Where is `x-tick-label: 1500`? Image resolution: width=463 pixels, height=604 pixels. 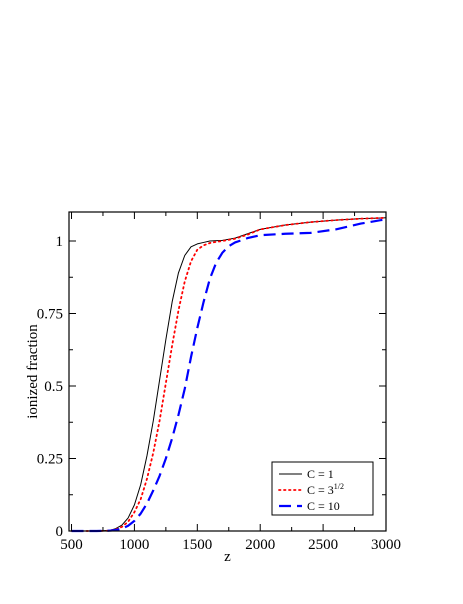 x-tick-label: 1500 is located at coordinates (197, 545).